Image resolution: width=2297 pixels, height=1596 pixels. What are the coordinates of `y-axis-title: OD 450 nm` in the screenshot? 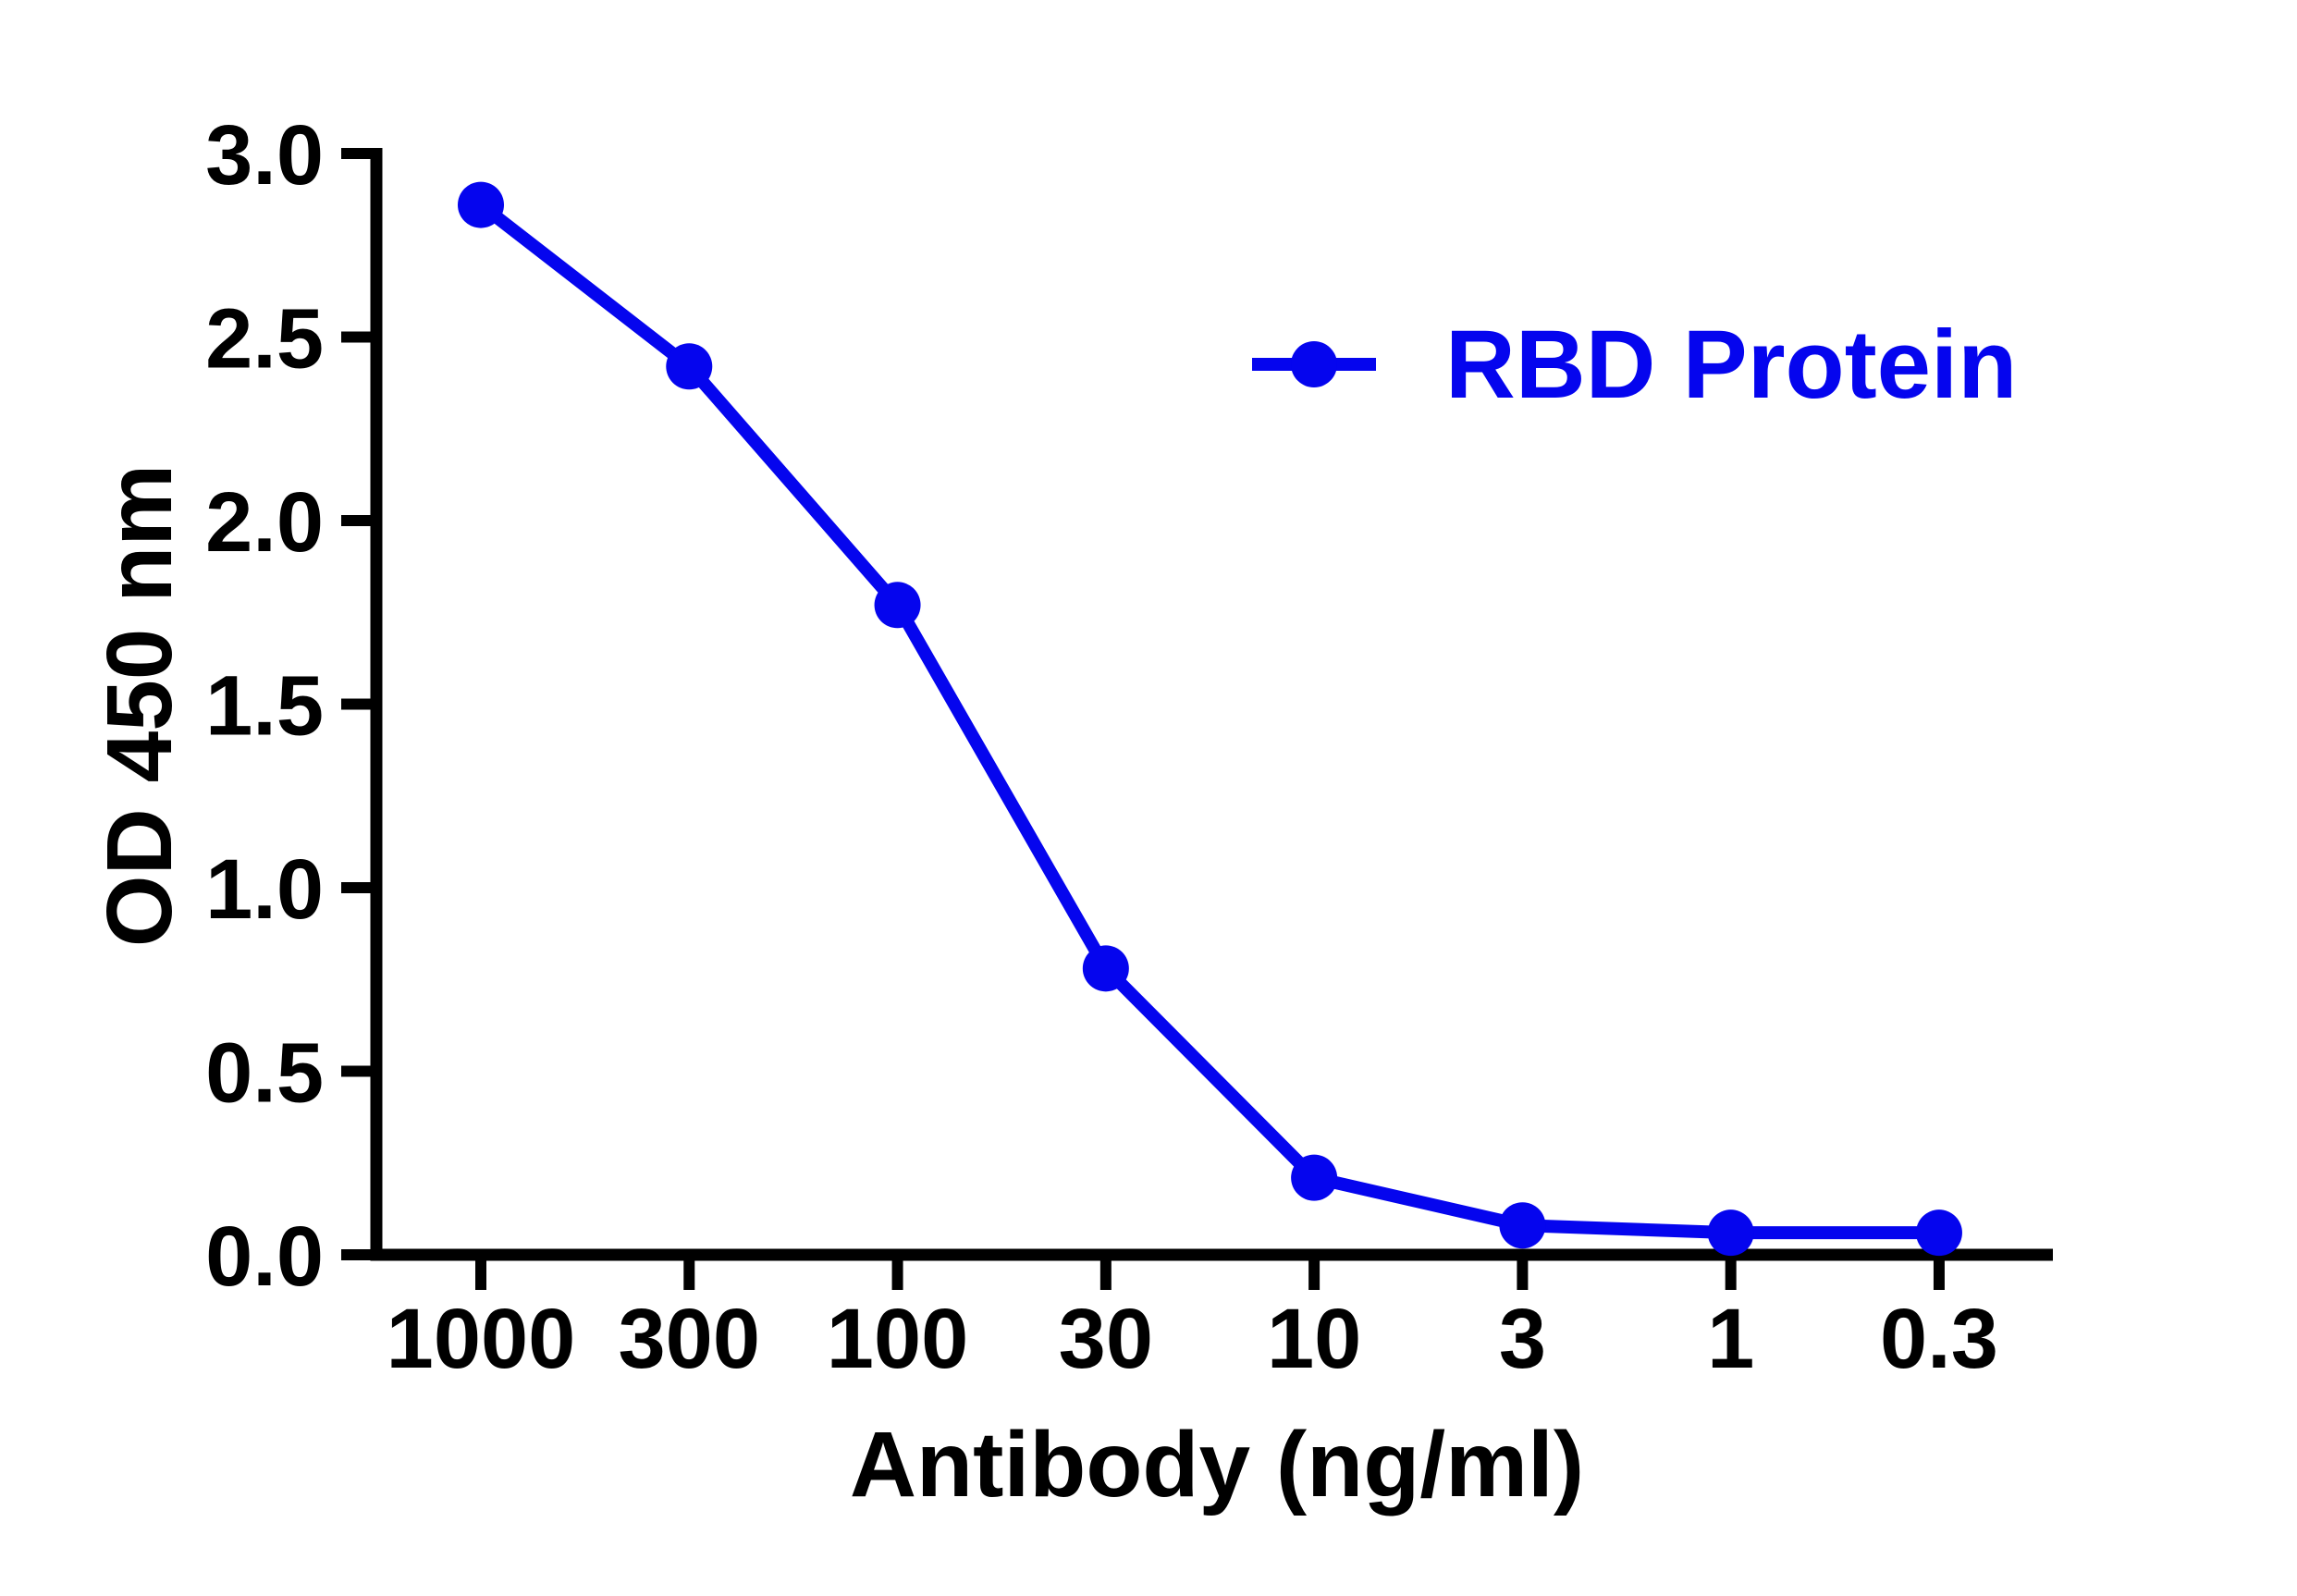 It's located at (140, 705).